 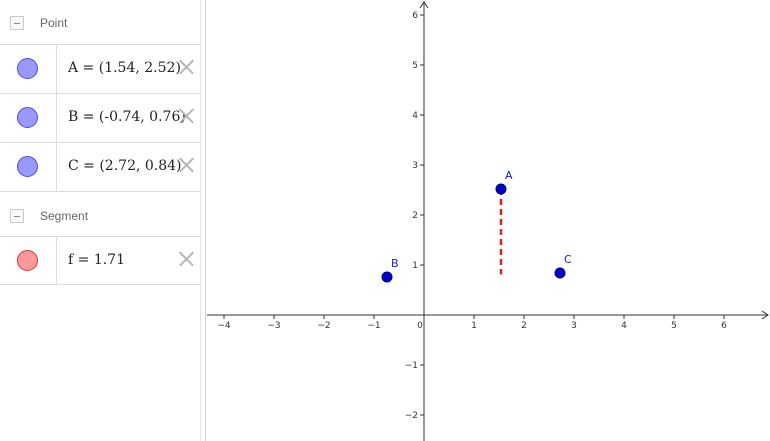 What do you see at coordinates (415, 66) in the screenshot?
I see `y-tick-label: 5` at bounding box center [415, 66].